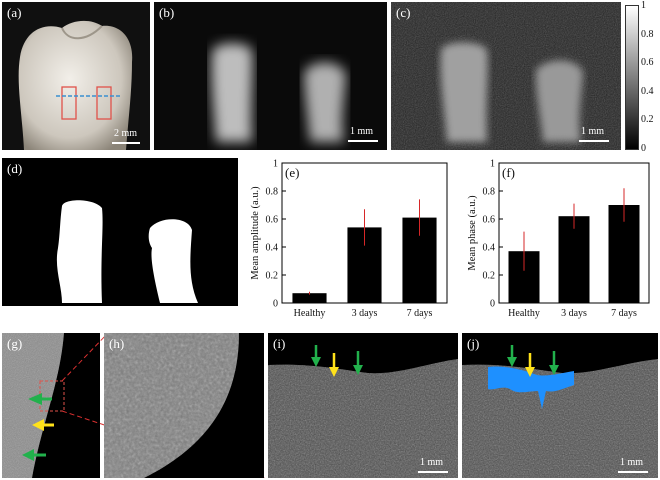  What do you see at coordinates (167, 12) in the screenshot?
I see `panel-label-b: (b)` at bounding box center [167, 12].